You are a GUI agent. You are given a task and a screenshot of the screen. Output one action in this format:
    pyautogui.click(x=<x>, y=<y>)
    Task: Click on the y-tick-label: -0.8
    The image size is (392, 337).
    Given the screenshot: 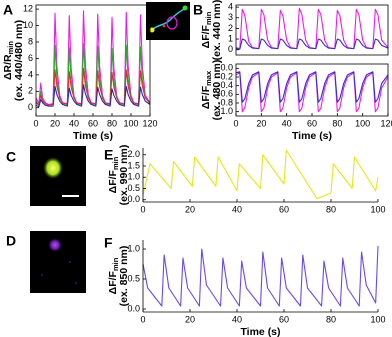 What is the action you would take?
    pyautogui.click(x=225, y=102)
    